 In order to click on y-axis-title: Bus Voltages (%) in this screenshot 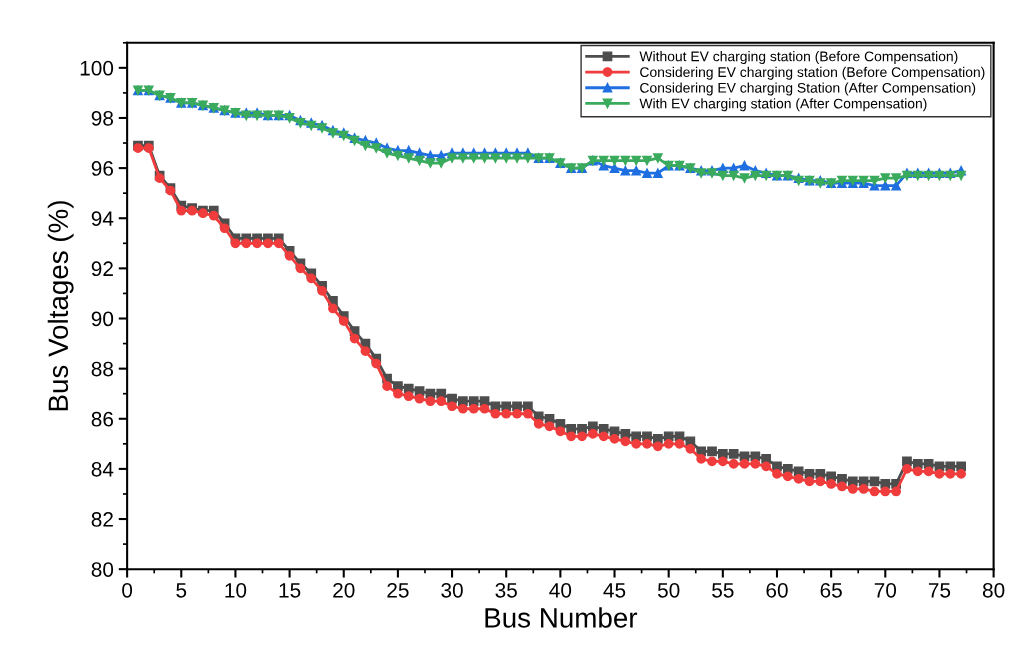, I will do `click(60, 306)`.